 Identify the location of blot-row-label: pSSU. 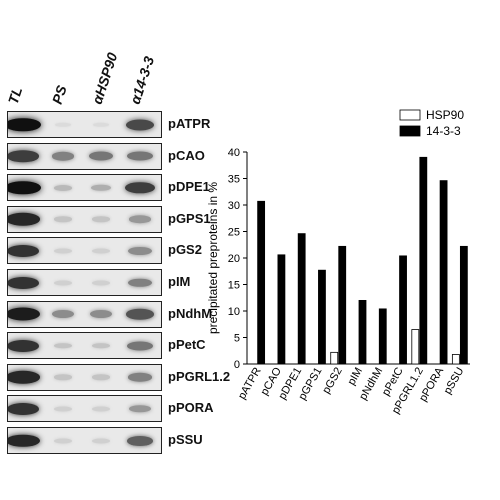
(185, 439).